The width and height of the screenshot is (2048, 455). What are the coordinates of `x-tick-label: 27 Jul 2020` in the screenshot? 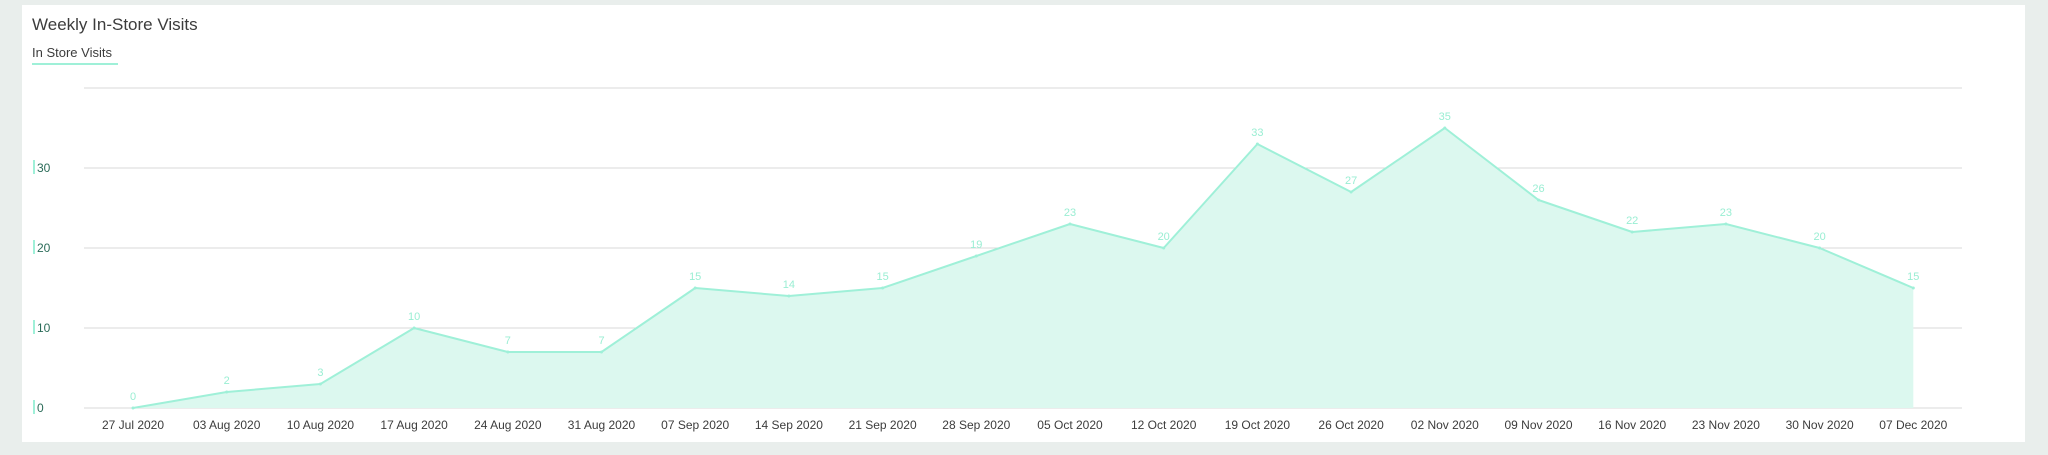 It's located at (133, 425).